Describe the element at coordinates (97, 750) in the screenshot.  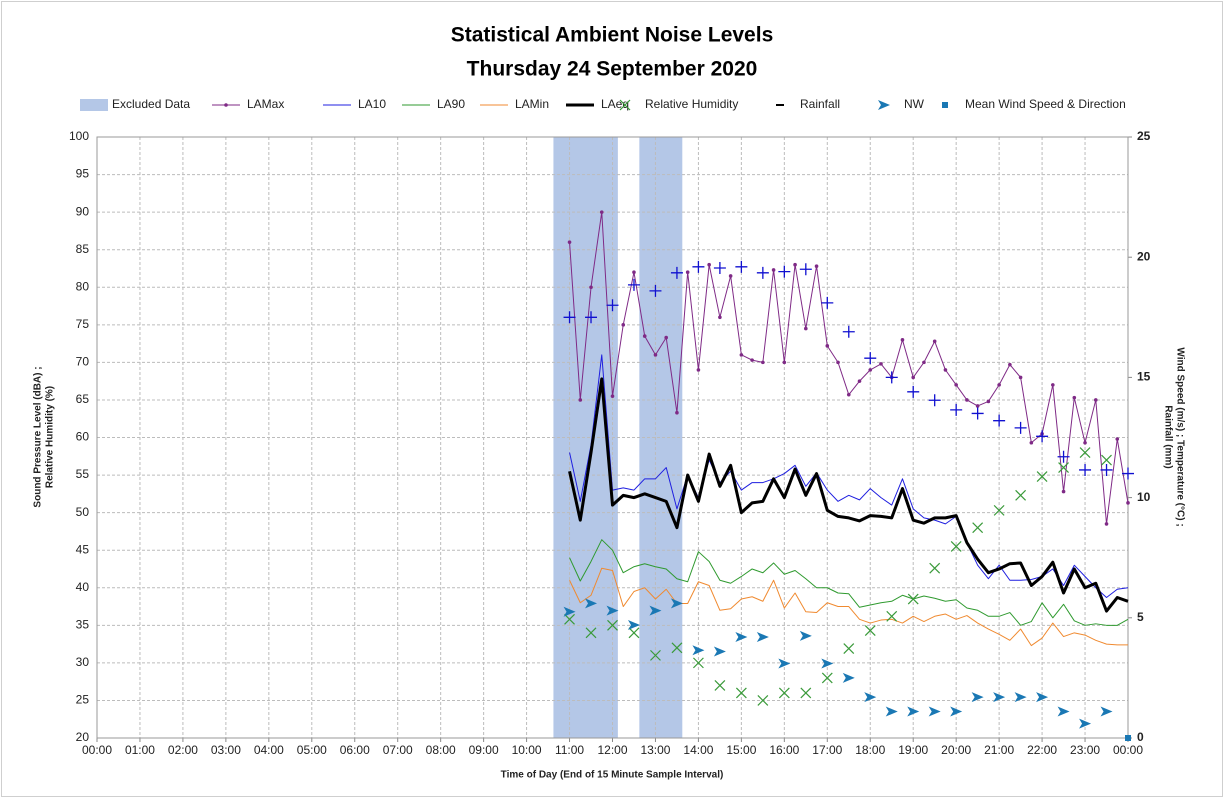
I see `x-tick-label: 00:00` at that location.